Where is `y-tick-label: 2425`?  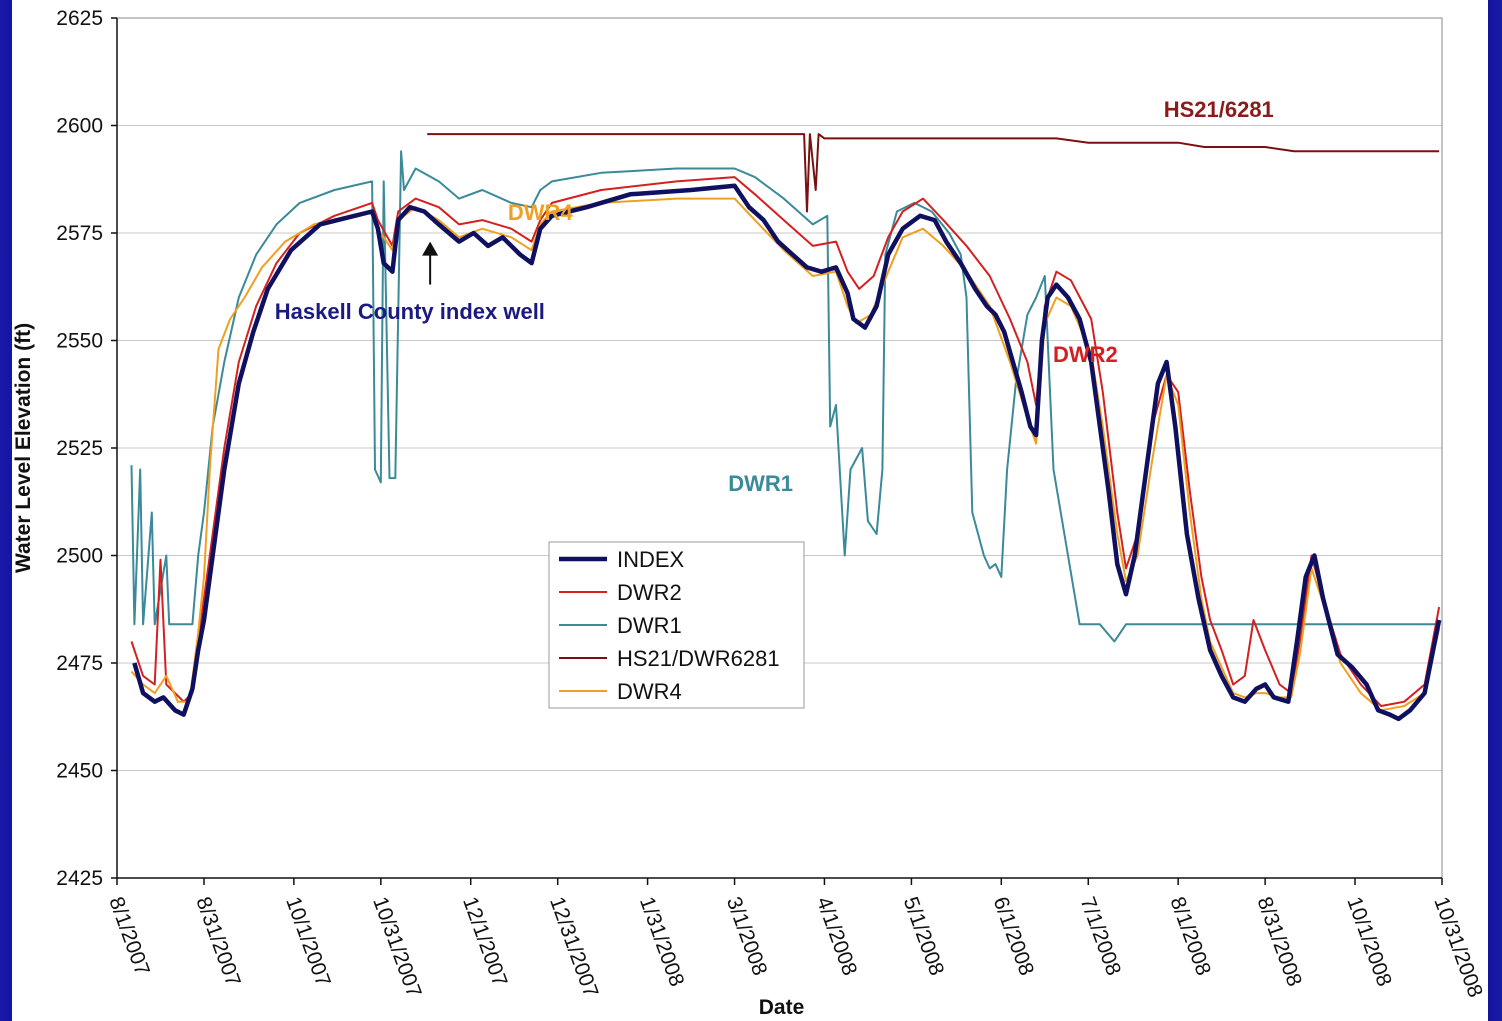 y-tick-label: 2425 is located at coordinates (79, 878).